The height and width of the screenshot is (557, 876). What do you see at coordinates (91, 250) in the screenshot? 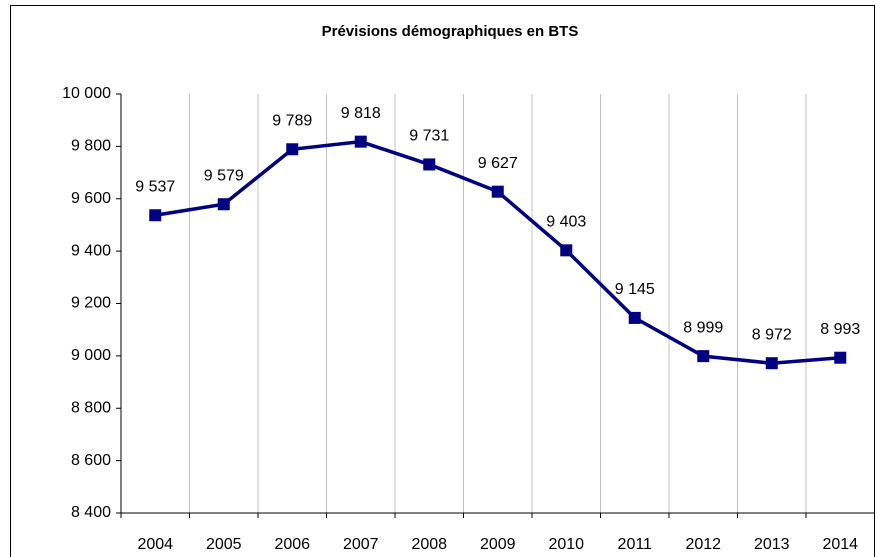
I see `y-tick-label: 9 400` at bounding box center [91, 250].